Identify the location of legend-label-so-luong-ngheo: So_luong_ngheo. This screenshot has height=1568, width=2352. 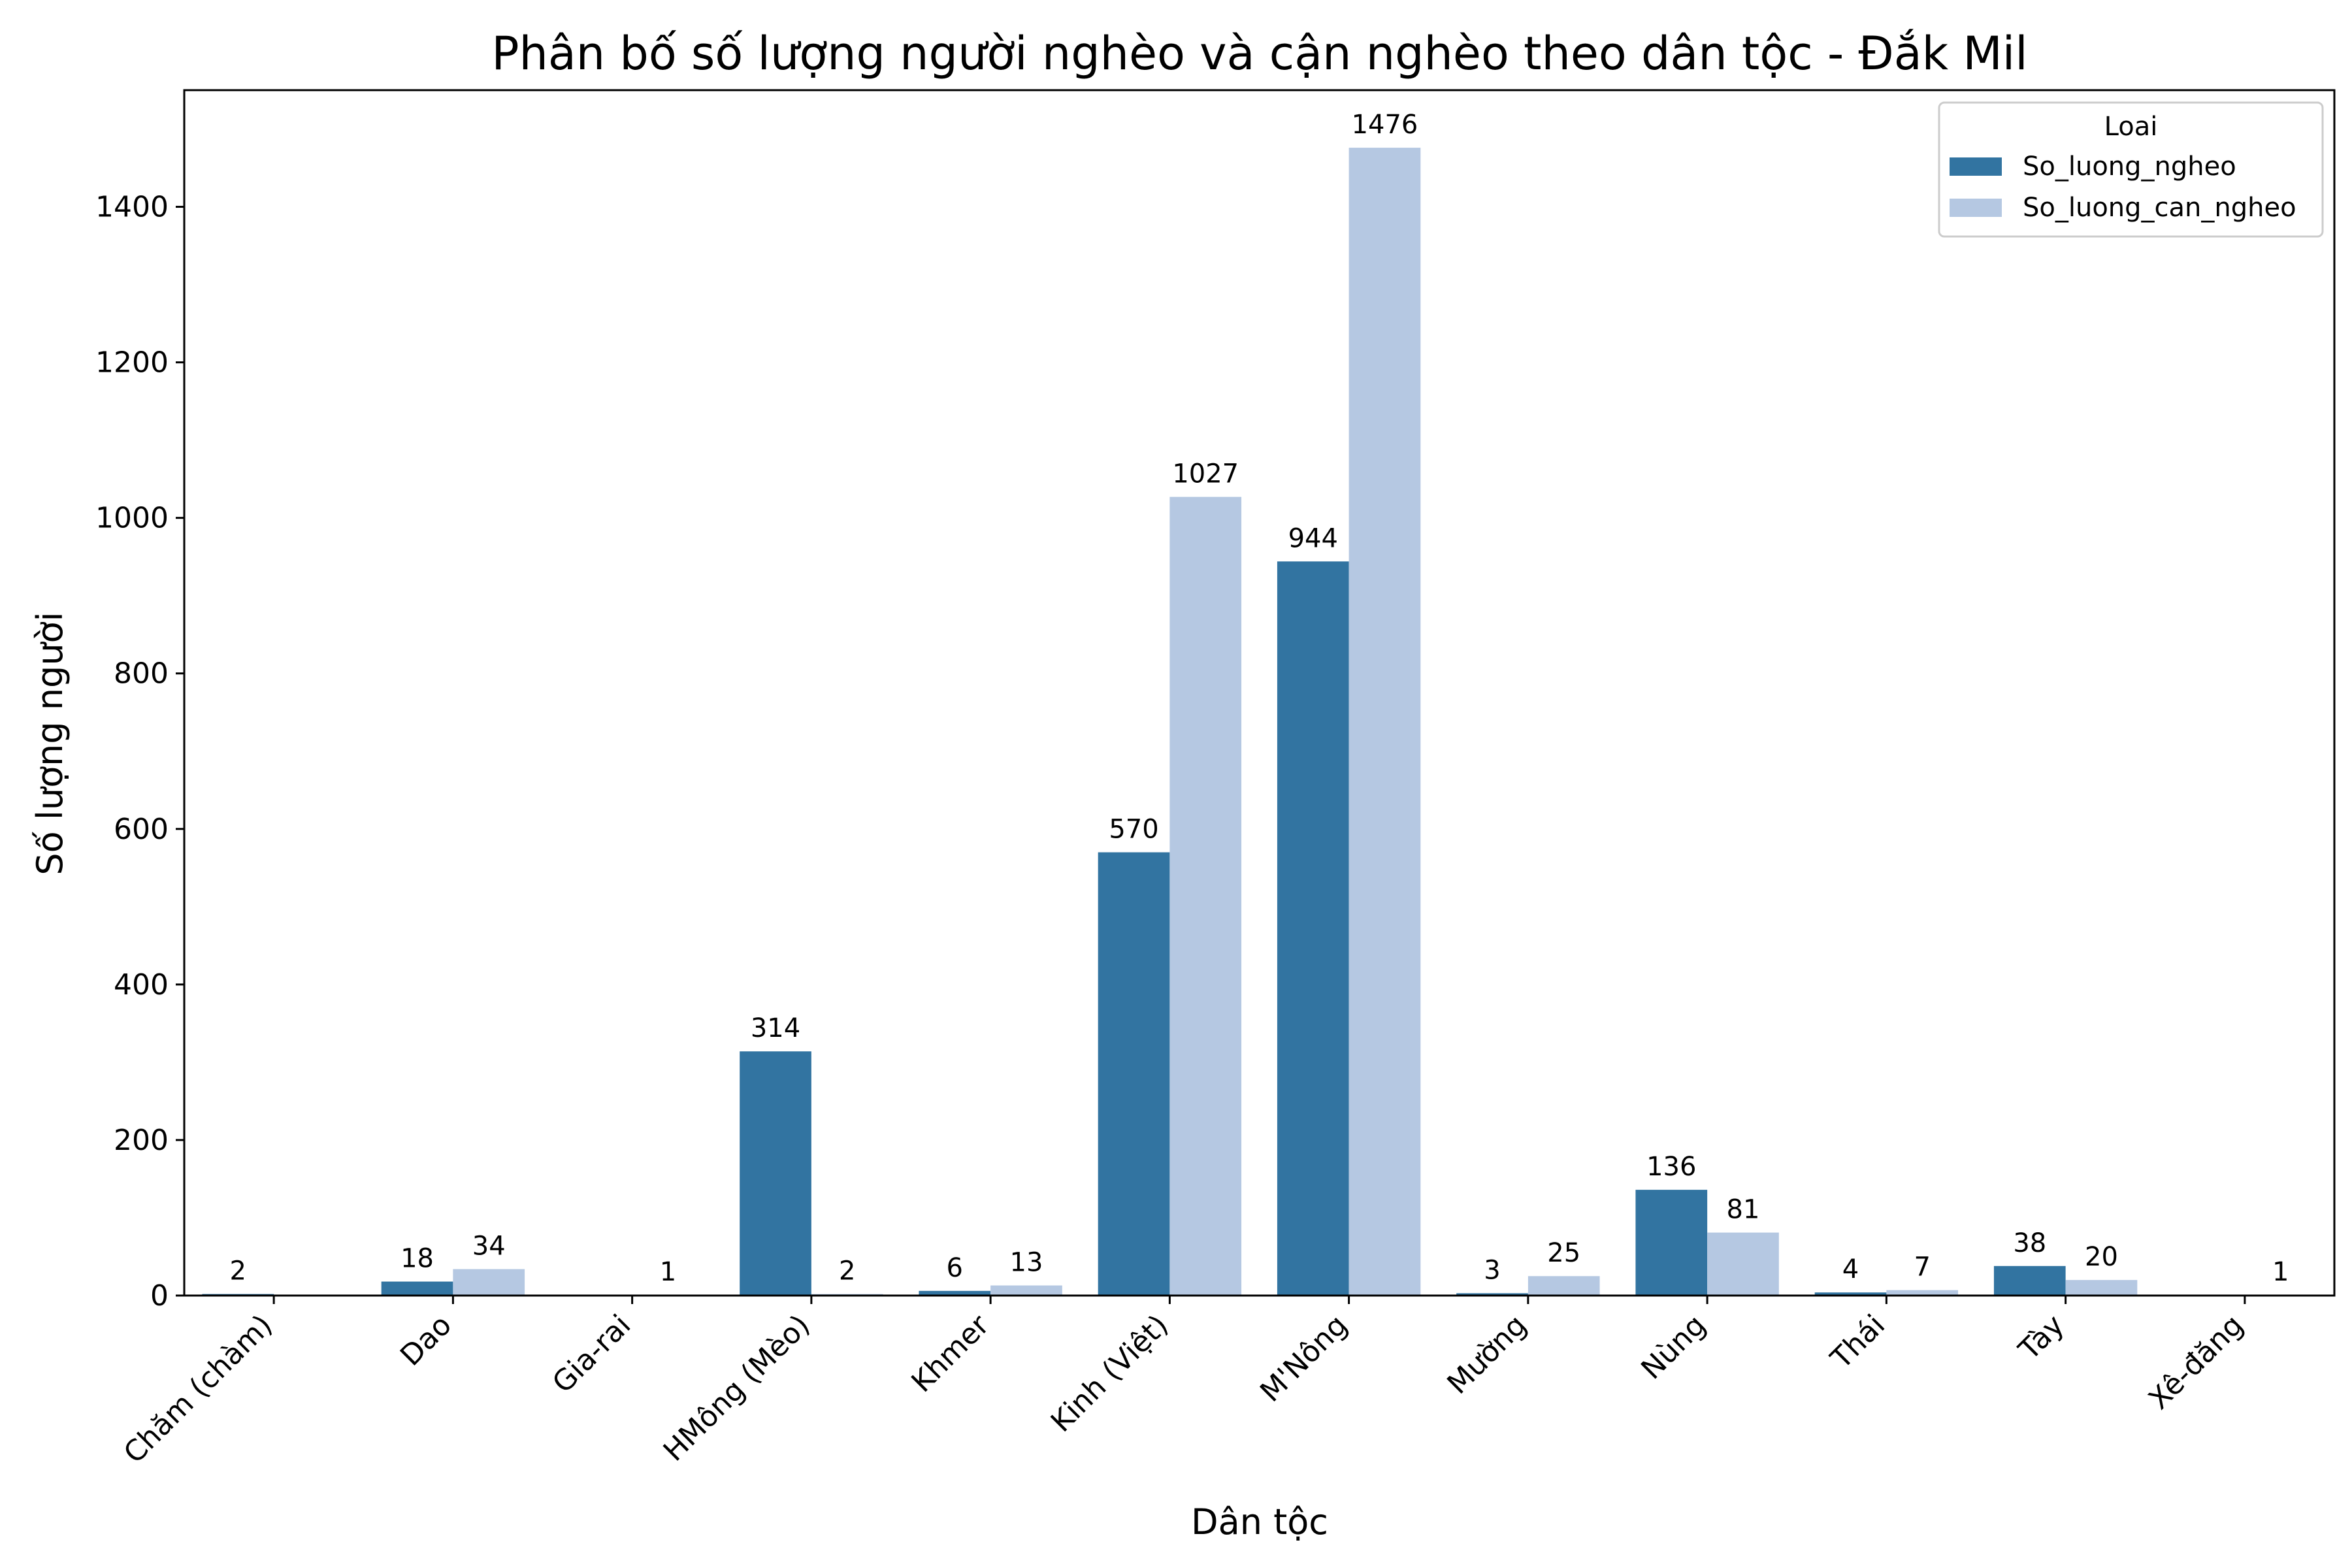
(2129, 167).